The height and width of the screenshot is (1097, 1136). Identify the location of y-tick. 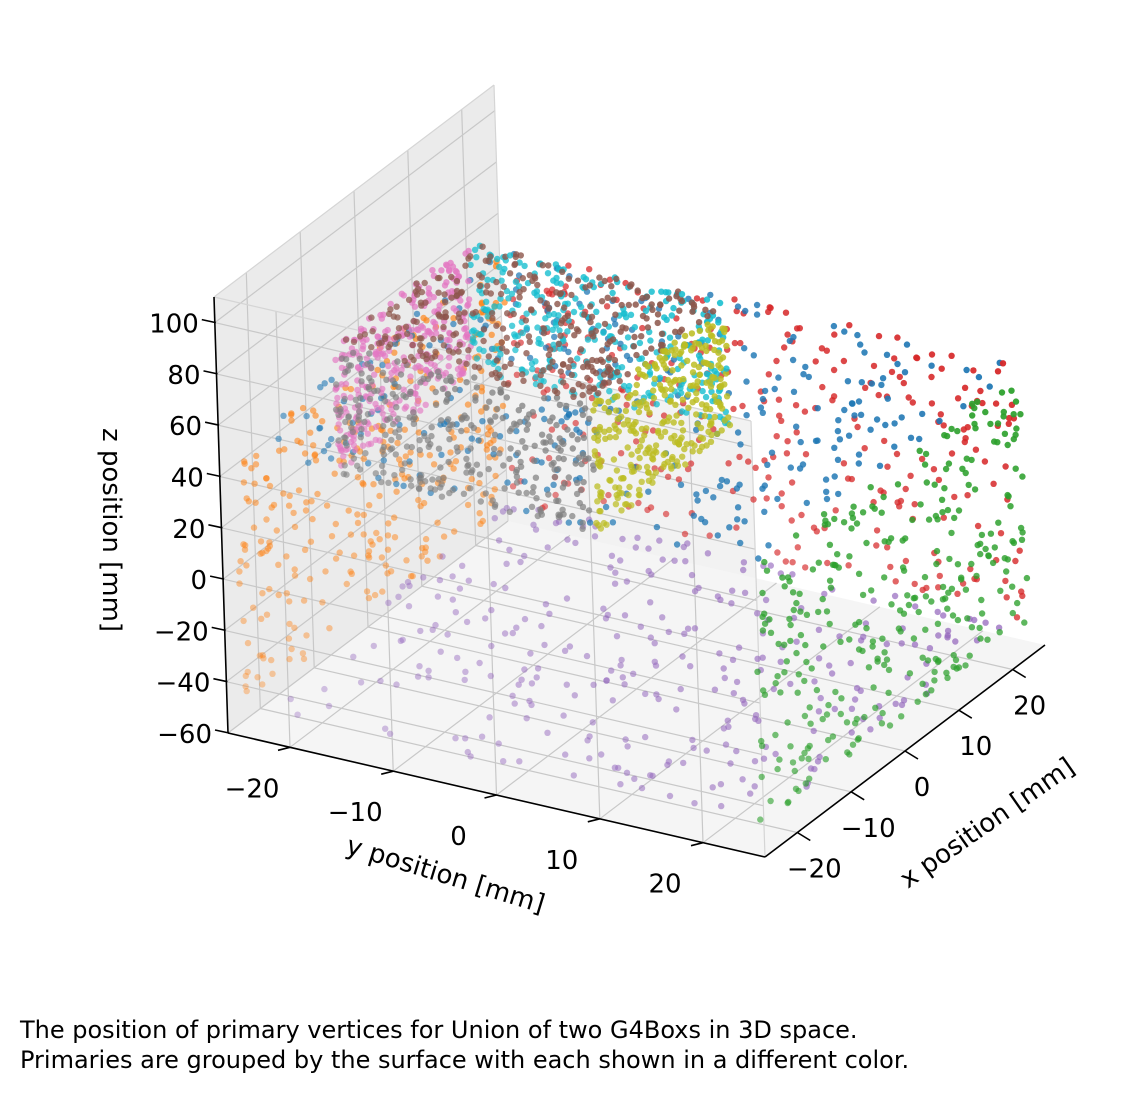
(284, 749).